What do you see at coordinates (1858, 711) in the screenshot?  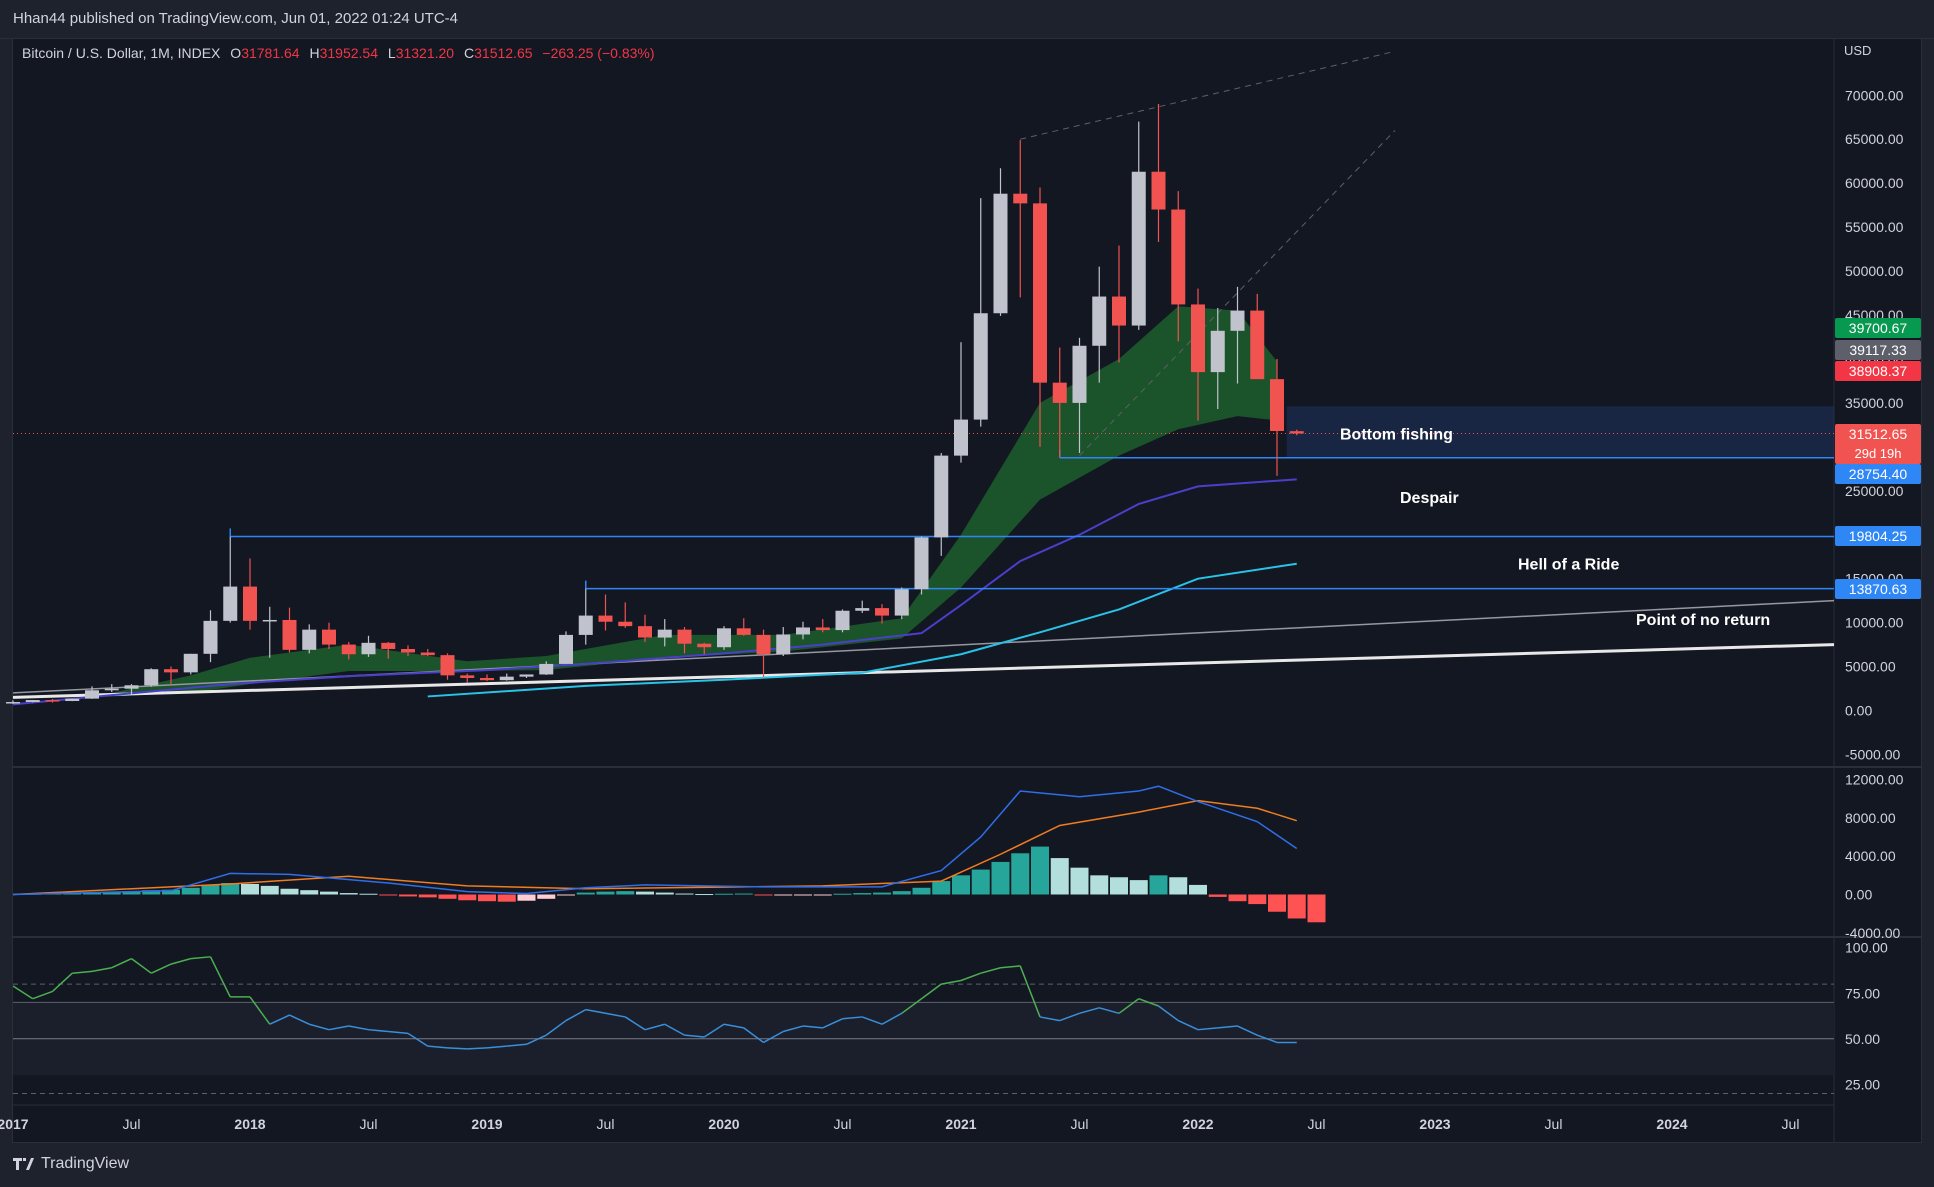 I see `price-tick-label: 0.00` at bounding box center [1858, 711].